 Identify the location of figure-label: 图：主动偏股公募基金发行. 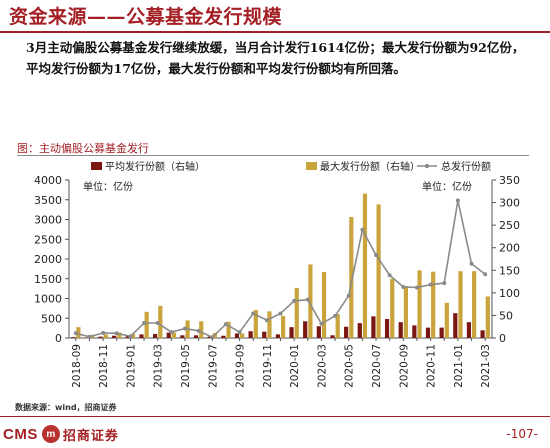
(83, 148).